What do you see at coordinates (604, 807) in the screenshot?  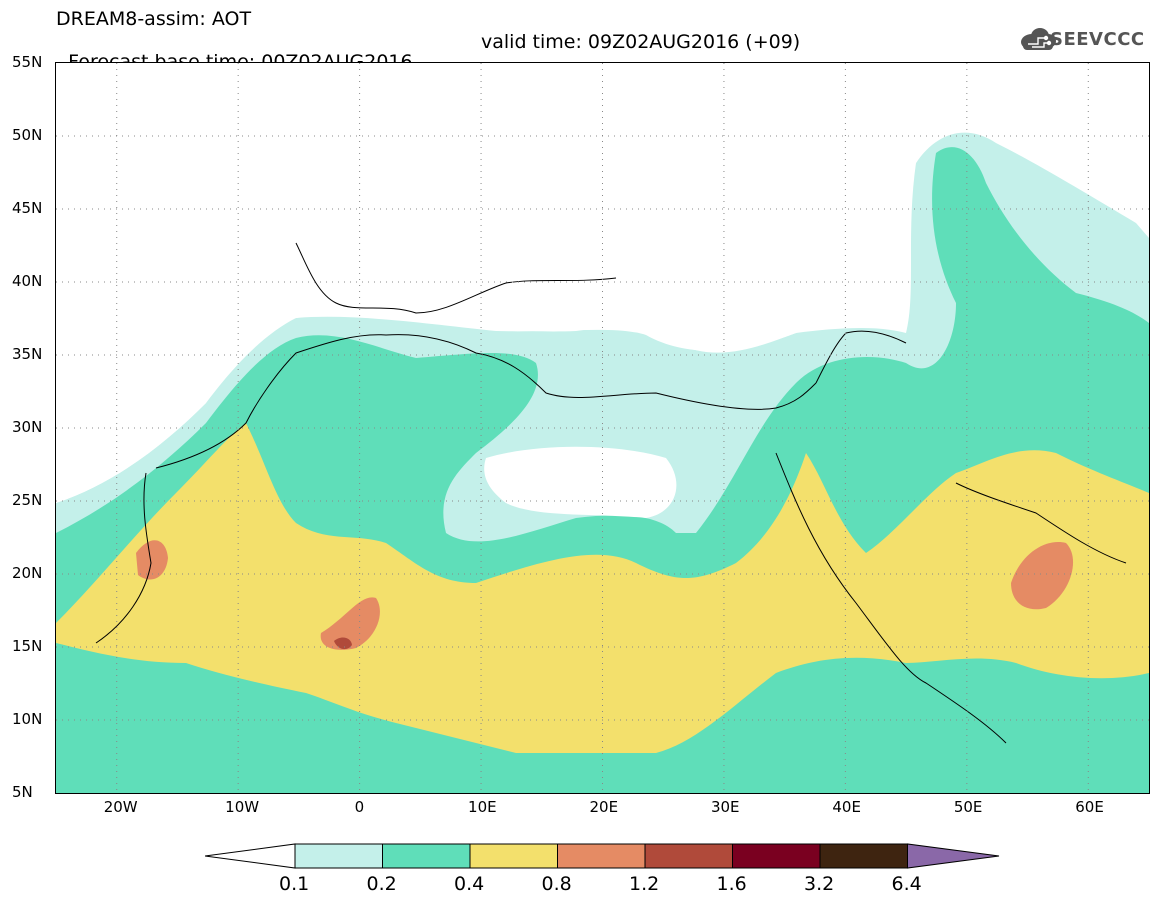 I see `lon-label: 20E` at bounding box center [604, 807].